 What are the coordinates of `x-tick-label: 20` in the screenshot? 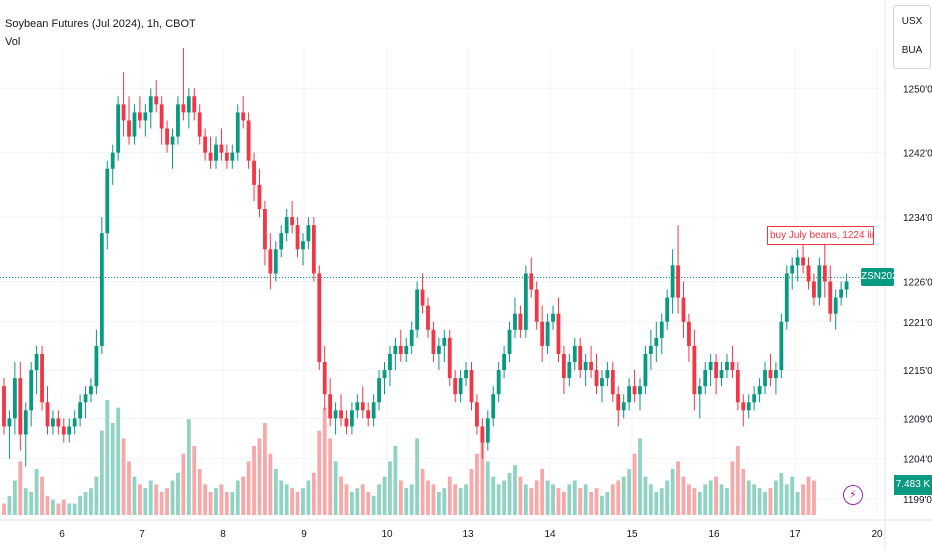 It's located at (877, 534).